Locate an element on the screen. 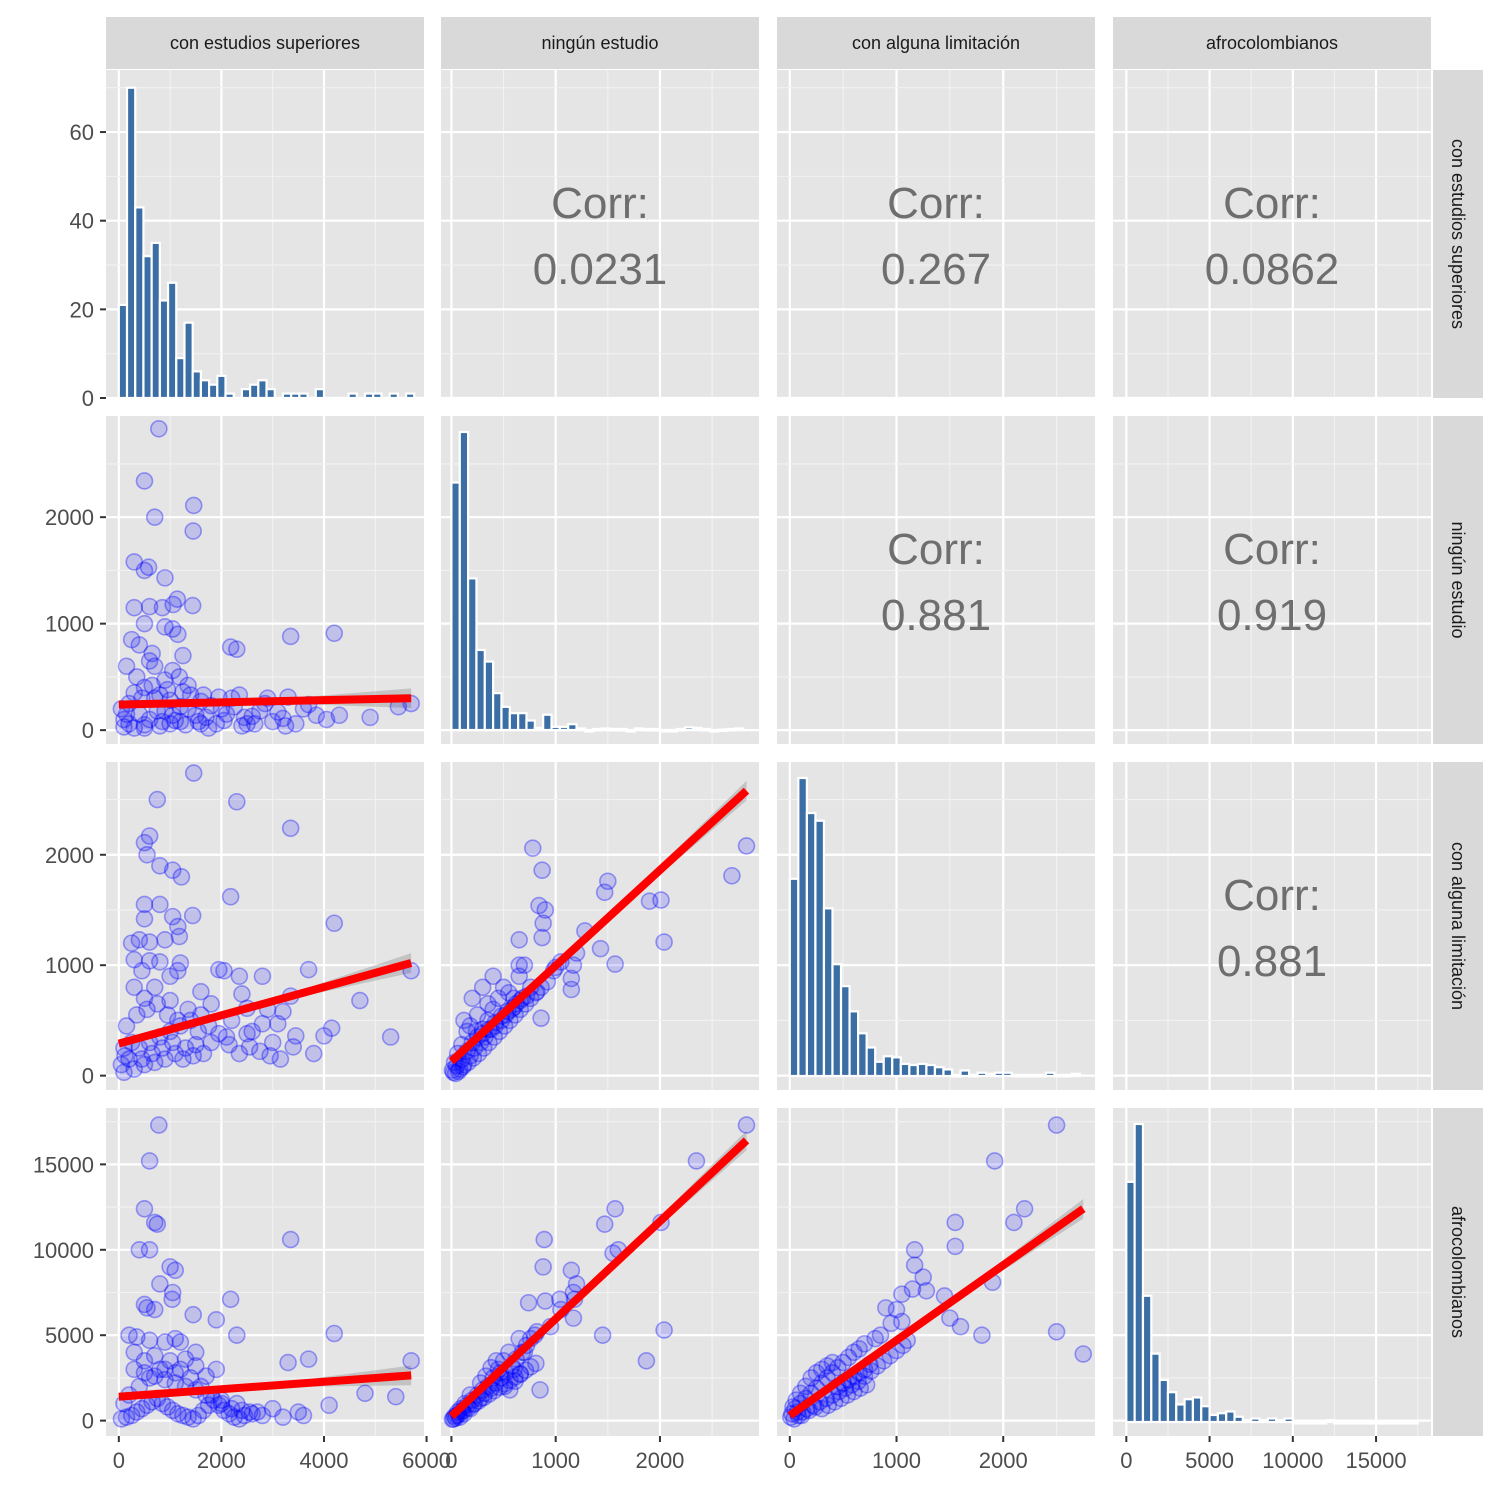 Image resolution: width=1500 pixels, height=1500 pixels. regression-line is located at coordinates (265, 701).